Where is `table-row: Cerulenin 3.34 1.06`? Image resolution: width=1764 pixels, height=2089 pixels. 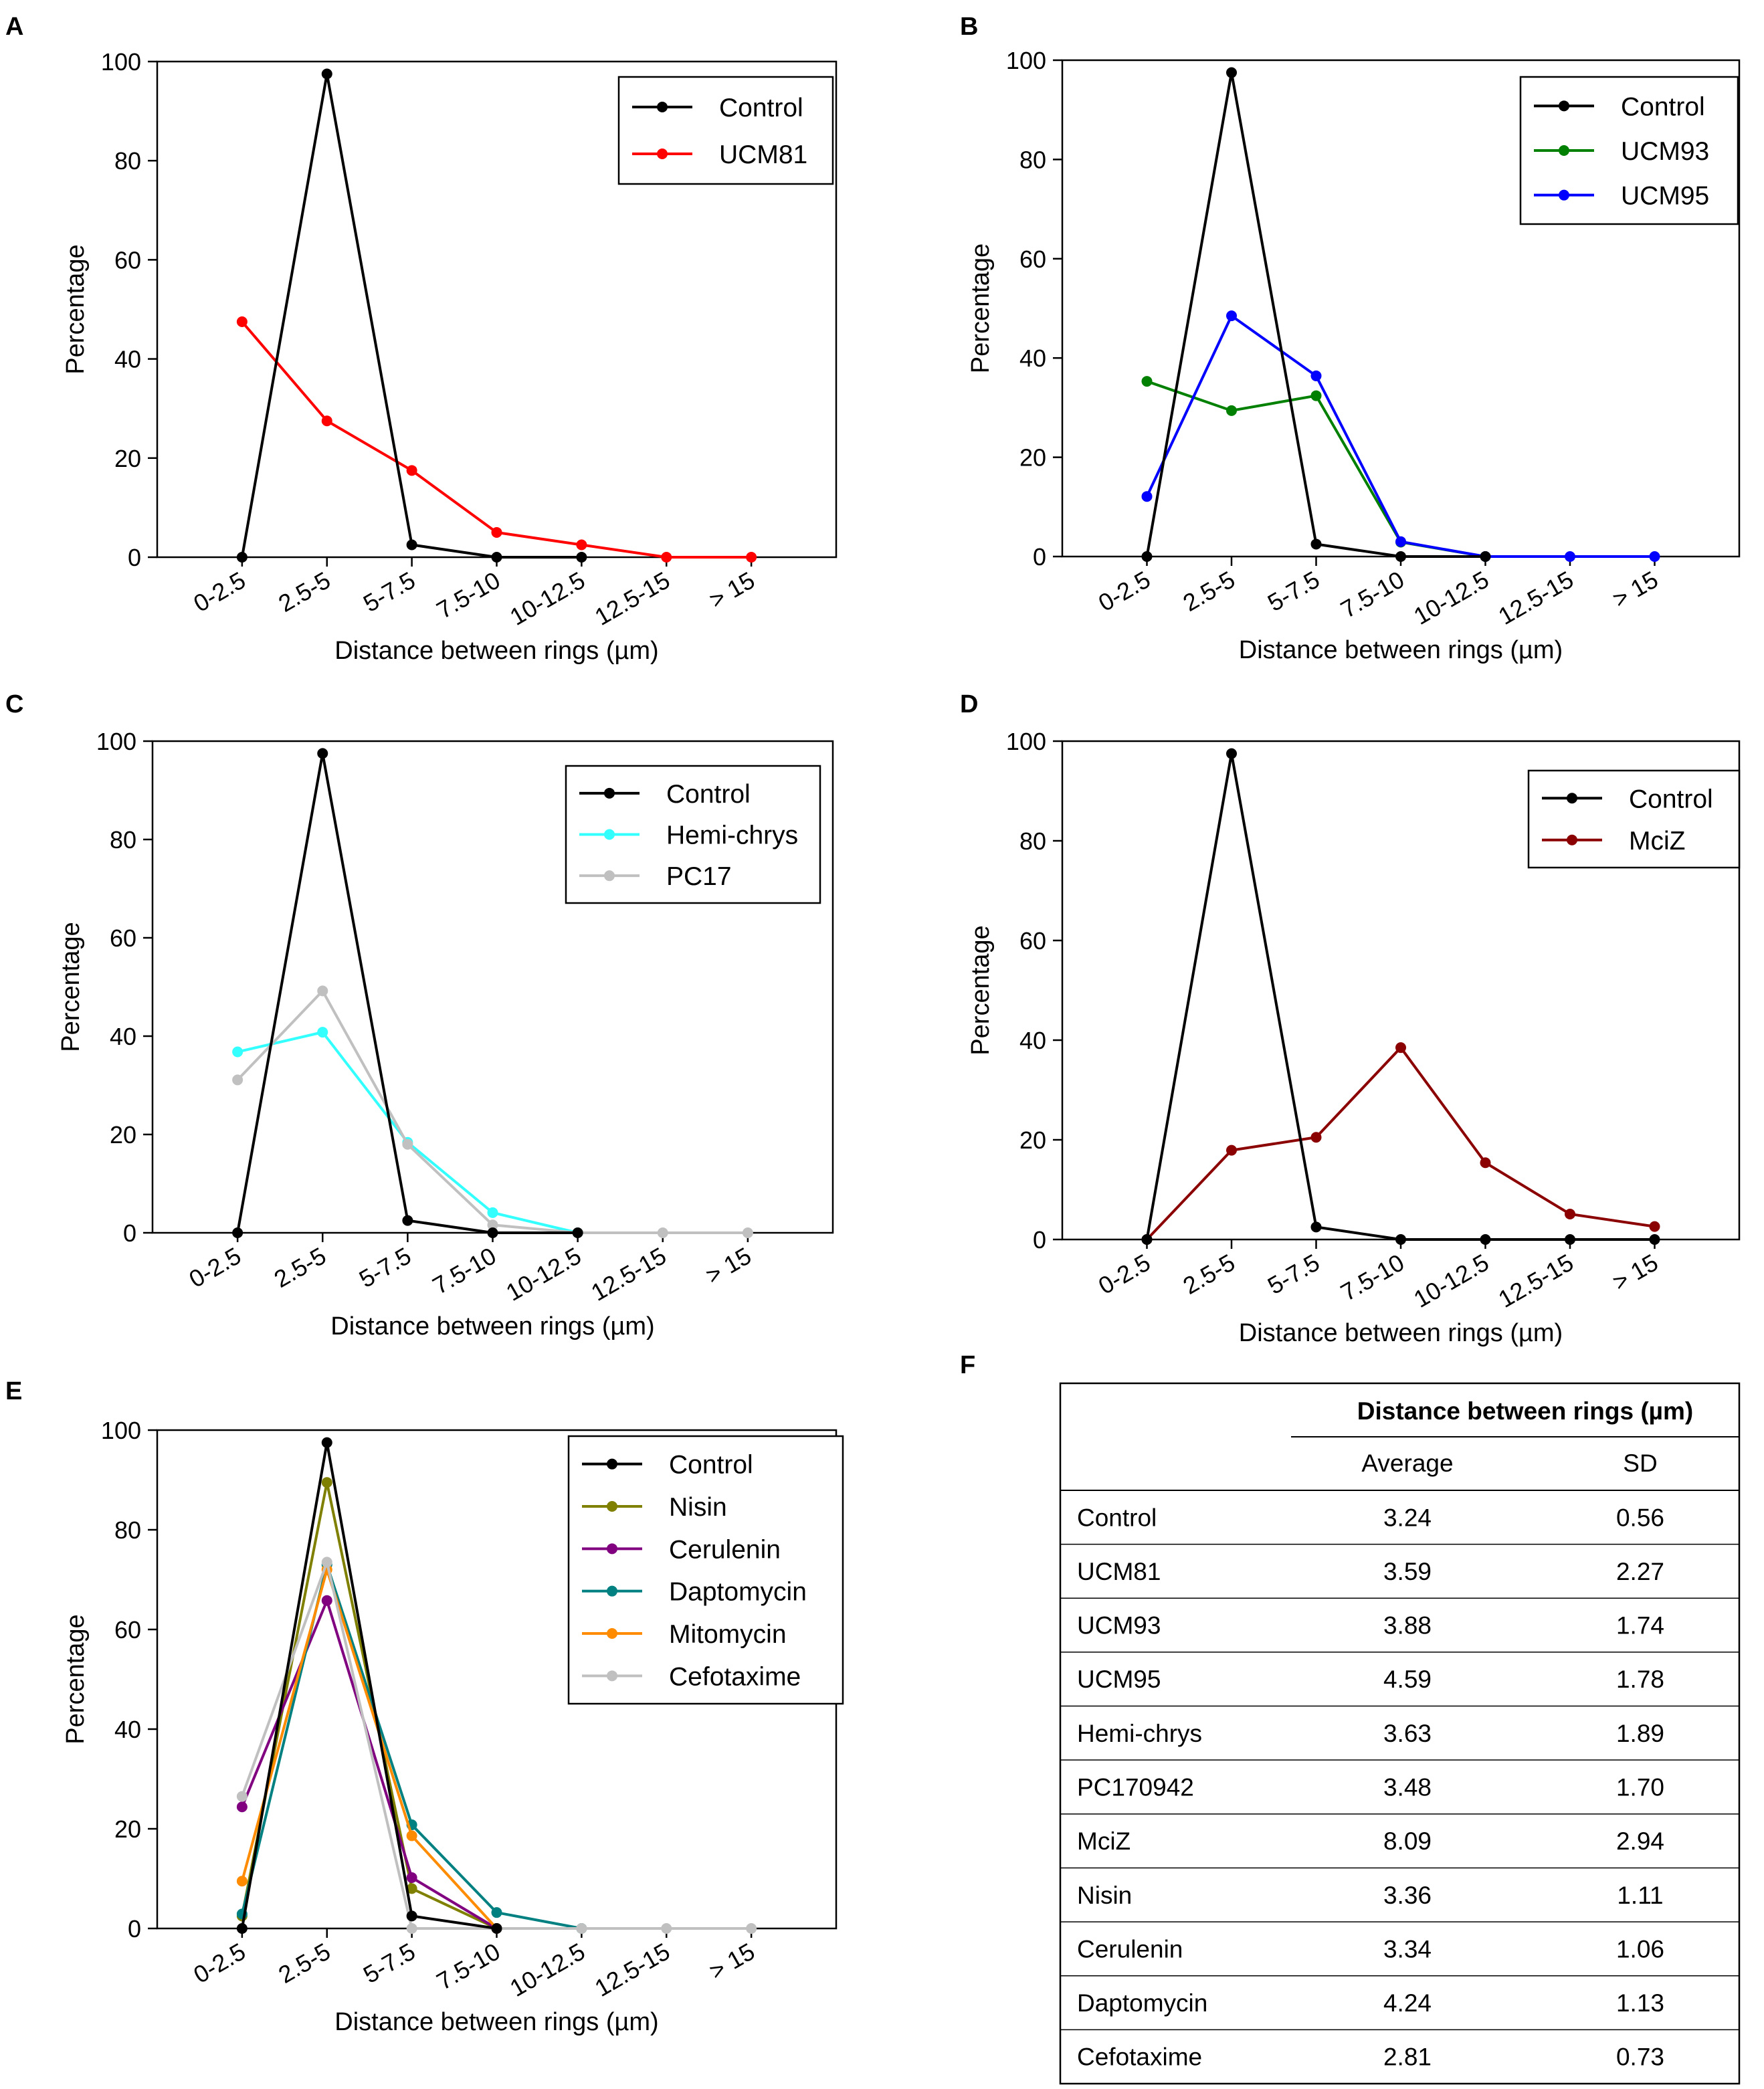
table-row: Cerulenin 3.34 1.06 is located at coordinates (1399, 1956).